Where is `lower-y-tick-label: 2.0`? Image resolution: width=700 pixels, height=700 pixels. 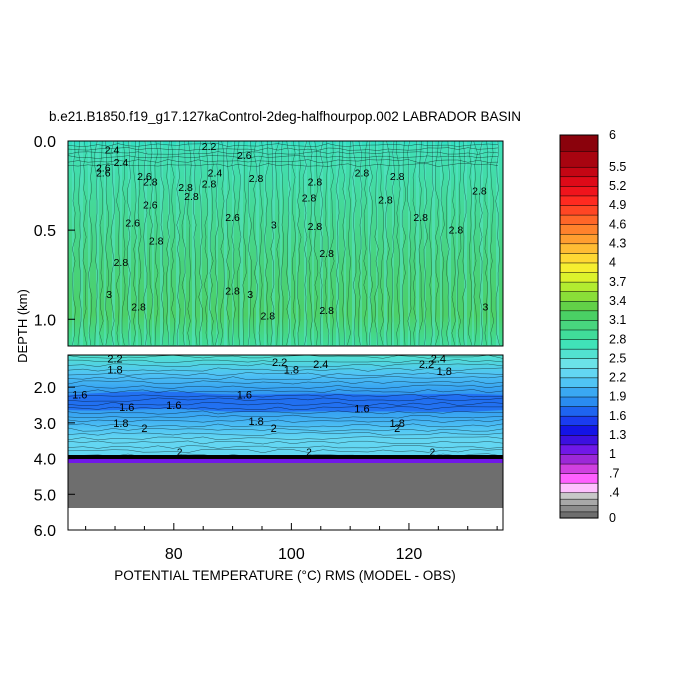 lower-y-tick-label: 2.0 is located at coordinates (45, 388).